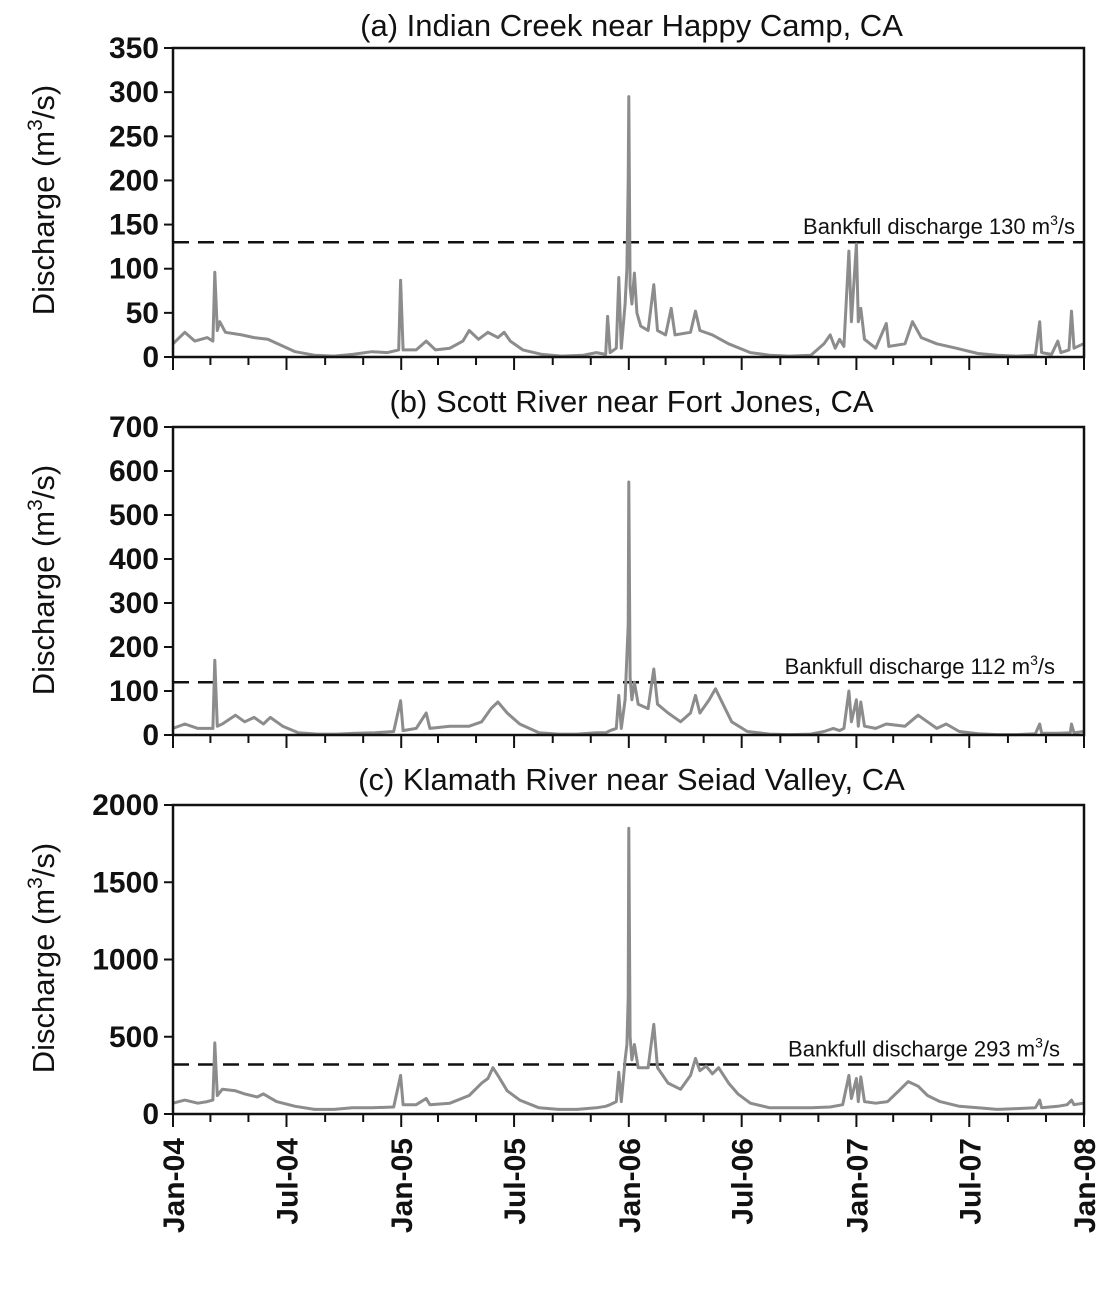  I want to click on y-tick-label: 2000, so click(125, 805).